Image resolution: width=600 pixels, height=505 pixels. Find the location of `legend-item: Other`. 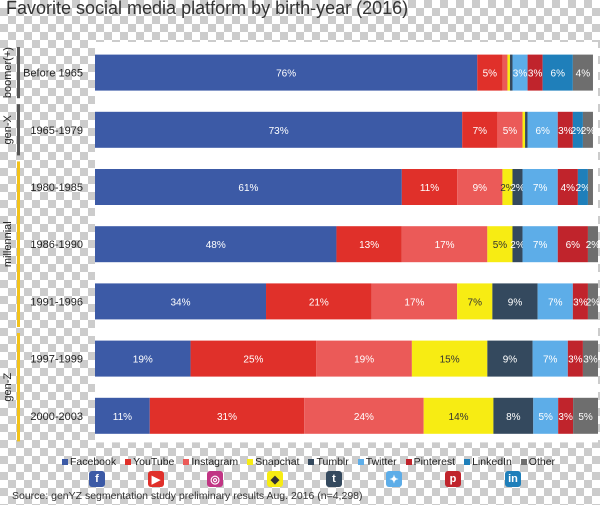

legend-item: Other is located at coordinates (538, 462).